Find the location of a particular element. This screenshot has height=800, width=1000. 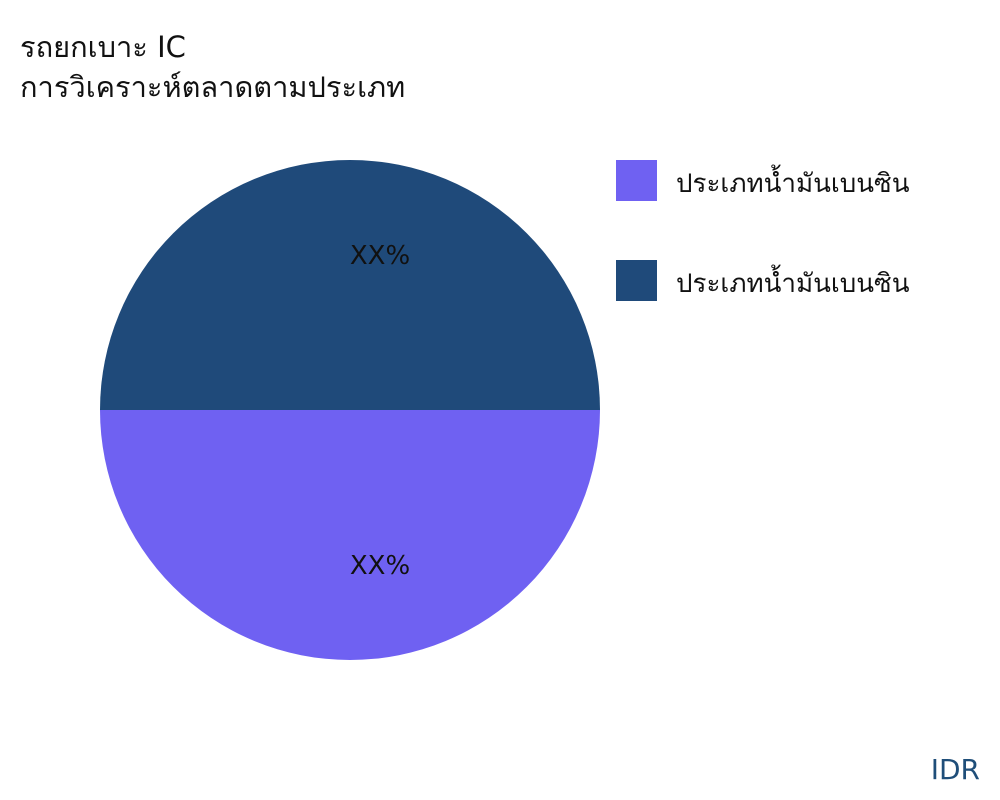

data-label-1: XX% is located at coordinates (380, 256).